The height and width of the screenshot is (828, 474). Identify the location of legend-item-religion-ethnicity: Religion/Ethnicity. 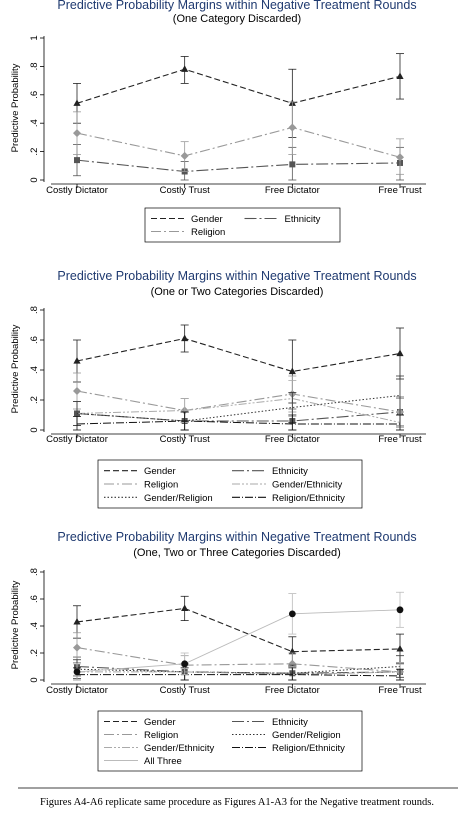
(288, 748).